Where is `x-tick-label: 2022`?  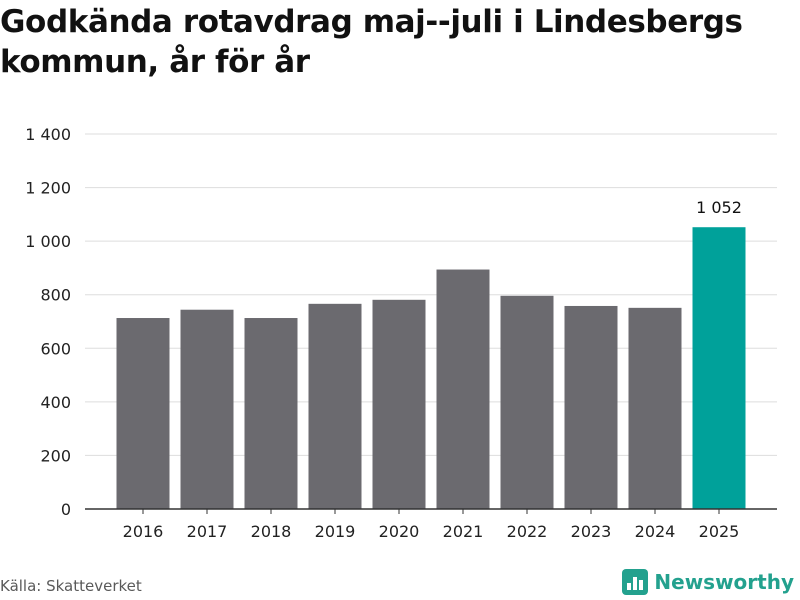 x-tick-label: 2022 is located at coordinates (527, 531).